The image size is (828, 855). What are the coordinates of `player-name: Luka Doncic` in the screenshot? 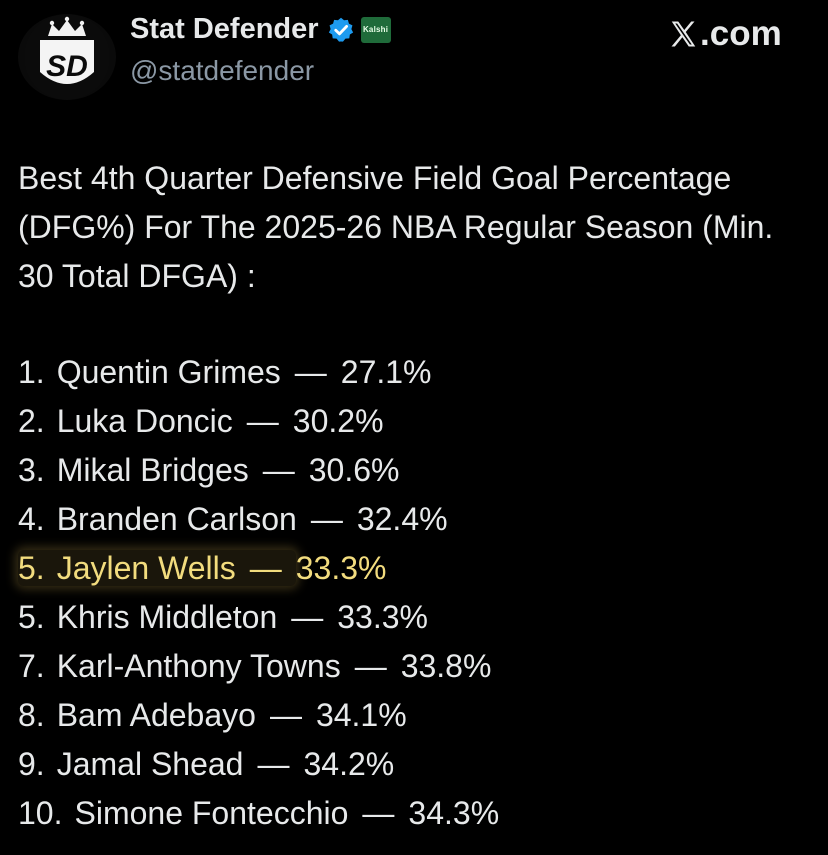 It's located at (144, 421).